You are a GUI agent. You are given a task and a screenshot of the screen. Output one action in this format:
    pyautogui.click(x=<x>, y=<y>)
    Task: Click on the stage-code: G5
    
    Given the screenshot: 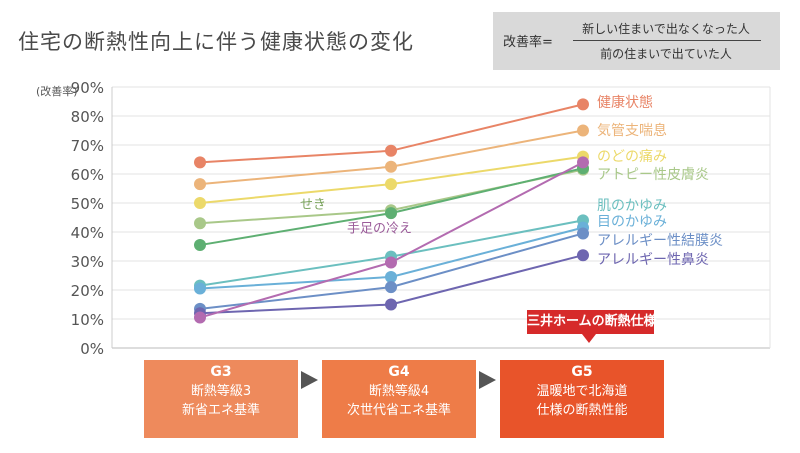 What is the action you would take?
    pyautogui.click(x=582, y=372)
    